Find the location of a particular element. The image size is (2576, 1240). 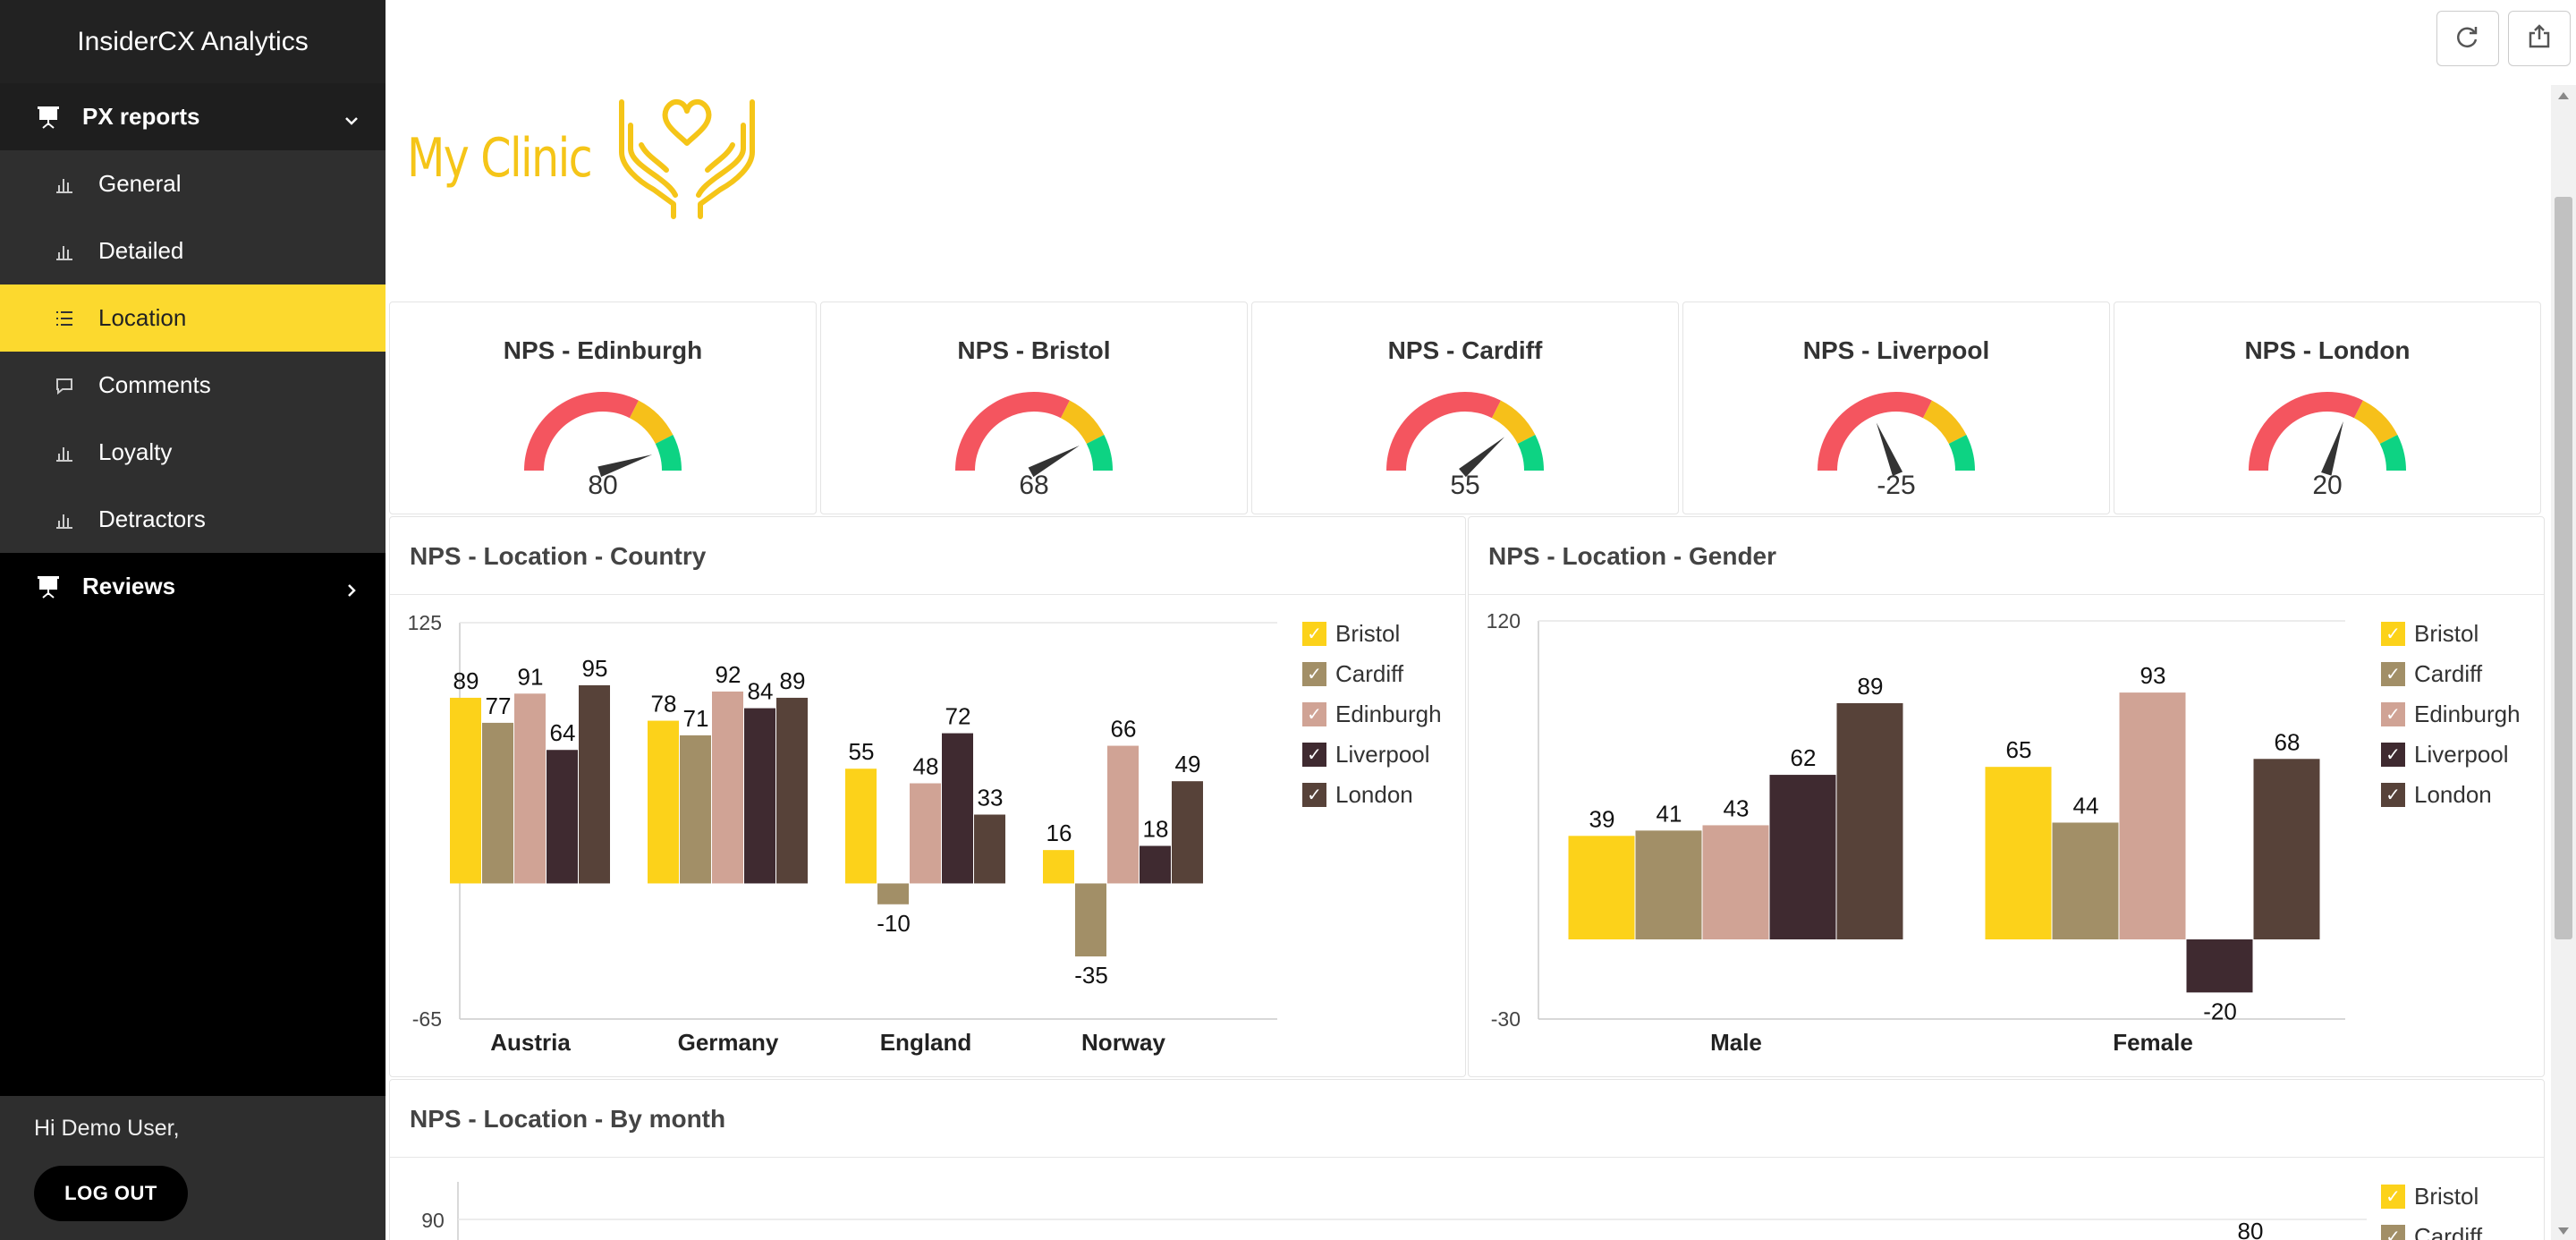

chart-title: NPS - Location - By month is located at coordinates (568, 1119).